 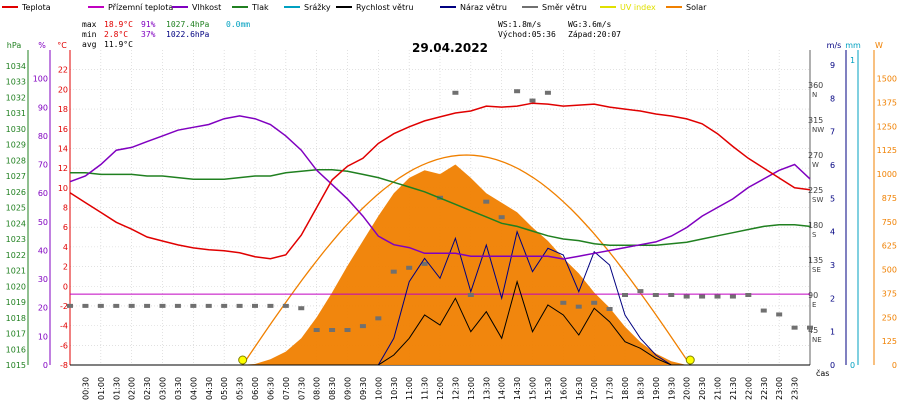 What do you see at coordinates (563, 388) in the screenshot?
I see `tick-x: 16:00` at bounding box center [563, 388].